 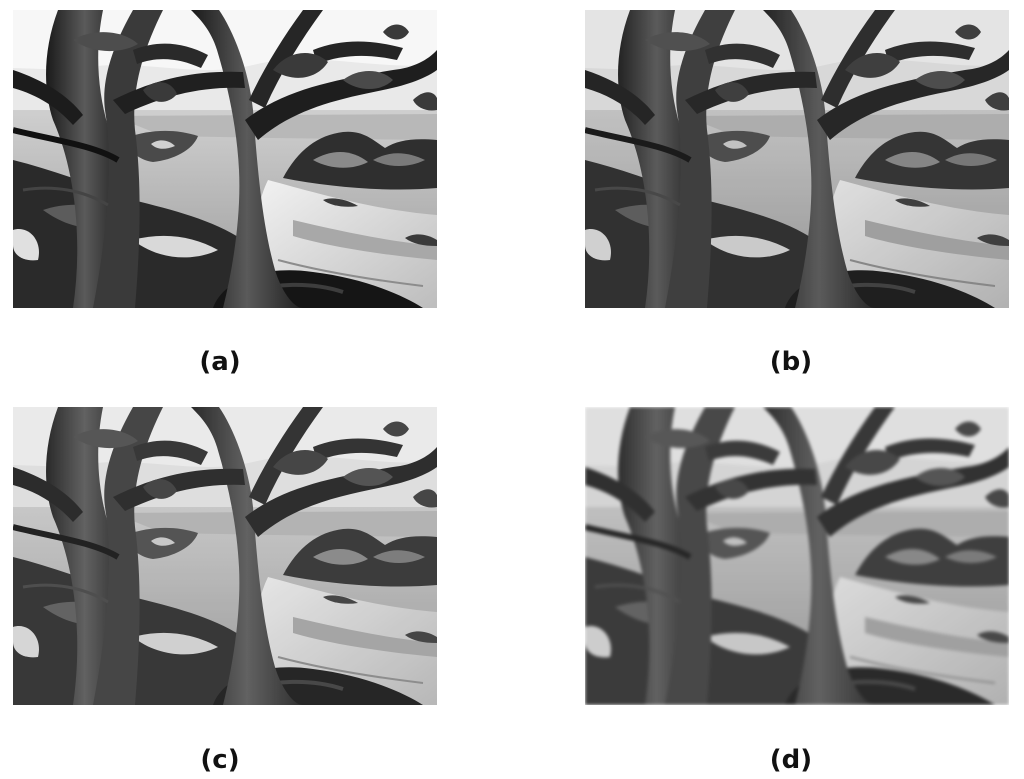 What do you see at coordinates (220, 362) in the screenshot?
I see `caption-a: (a)` at bounding box center [220, 362].